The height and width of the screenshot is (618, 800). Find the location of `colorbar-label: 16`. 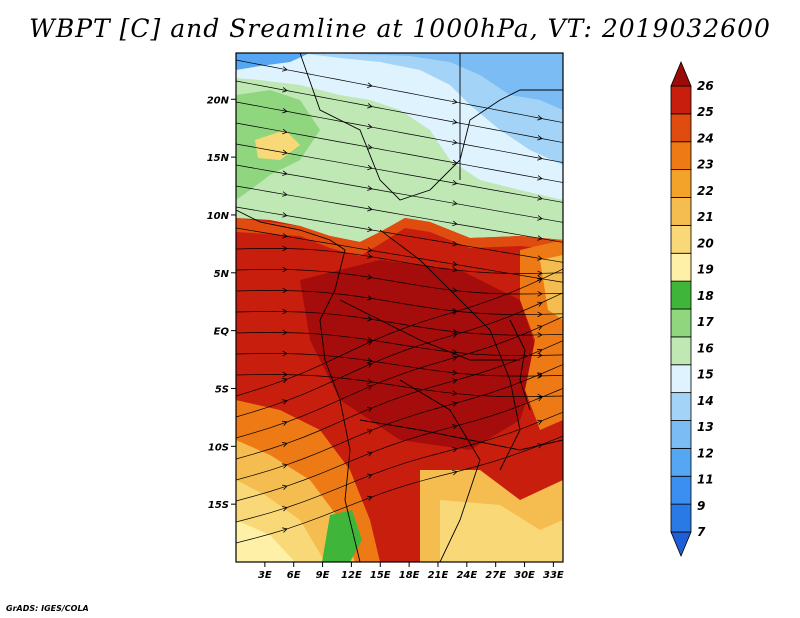

colorbar-label: 16 is located at coordinates (705, 348).